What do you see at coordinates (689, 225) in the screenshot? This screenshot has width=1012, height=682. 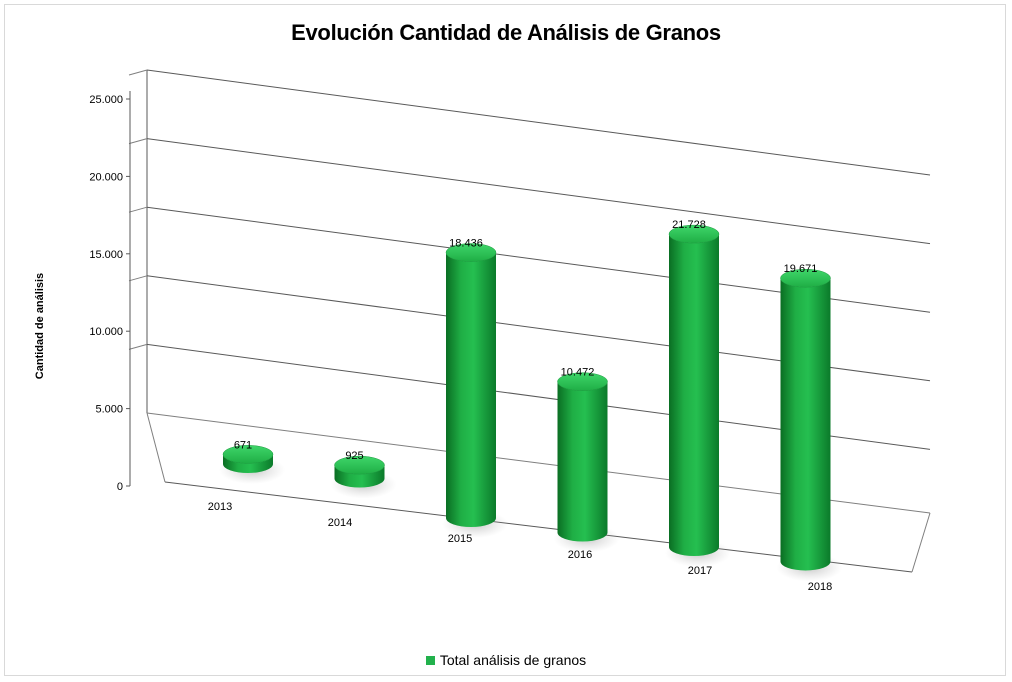 I see `data-label-2017: 21.728` at bounding box center [689, 225].